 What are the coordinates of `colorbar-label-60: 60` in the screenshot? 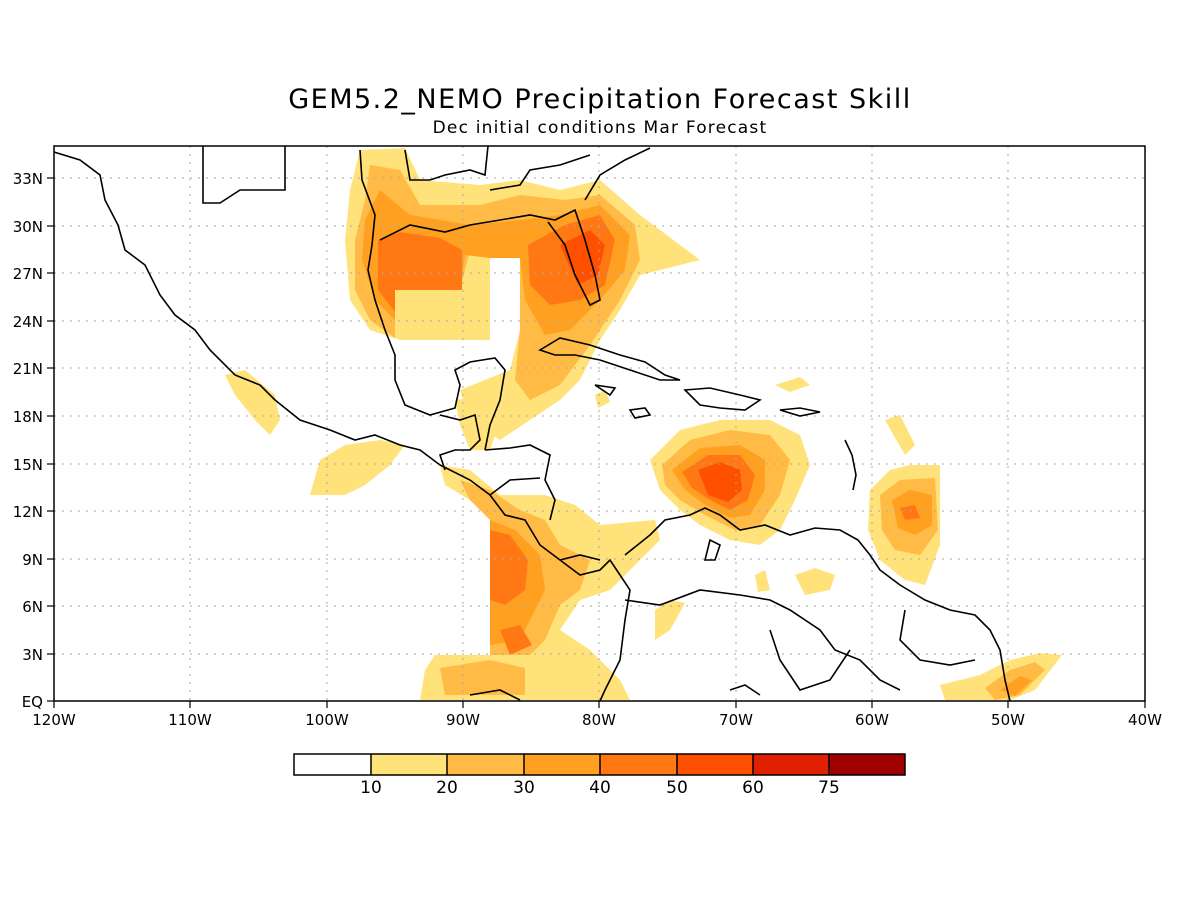 It's located at (753, 788).